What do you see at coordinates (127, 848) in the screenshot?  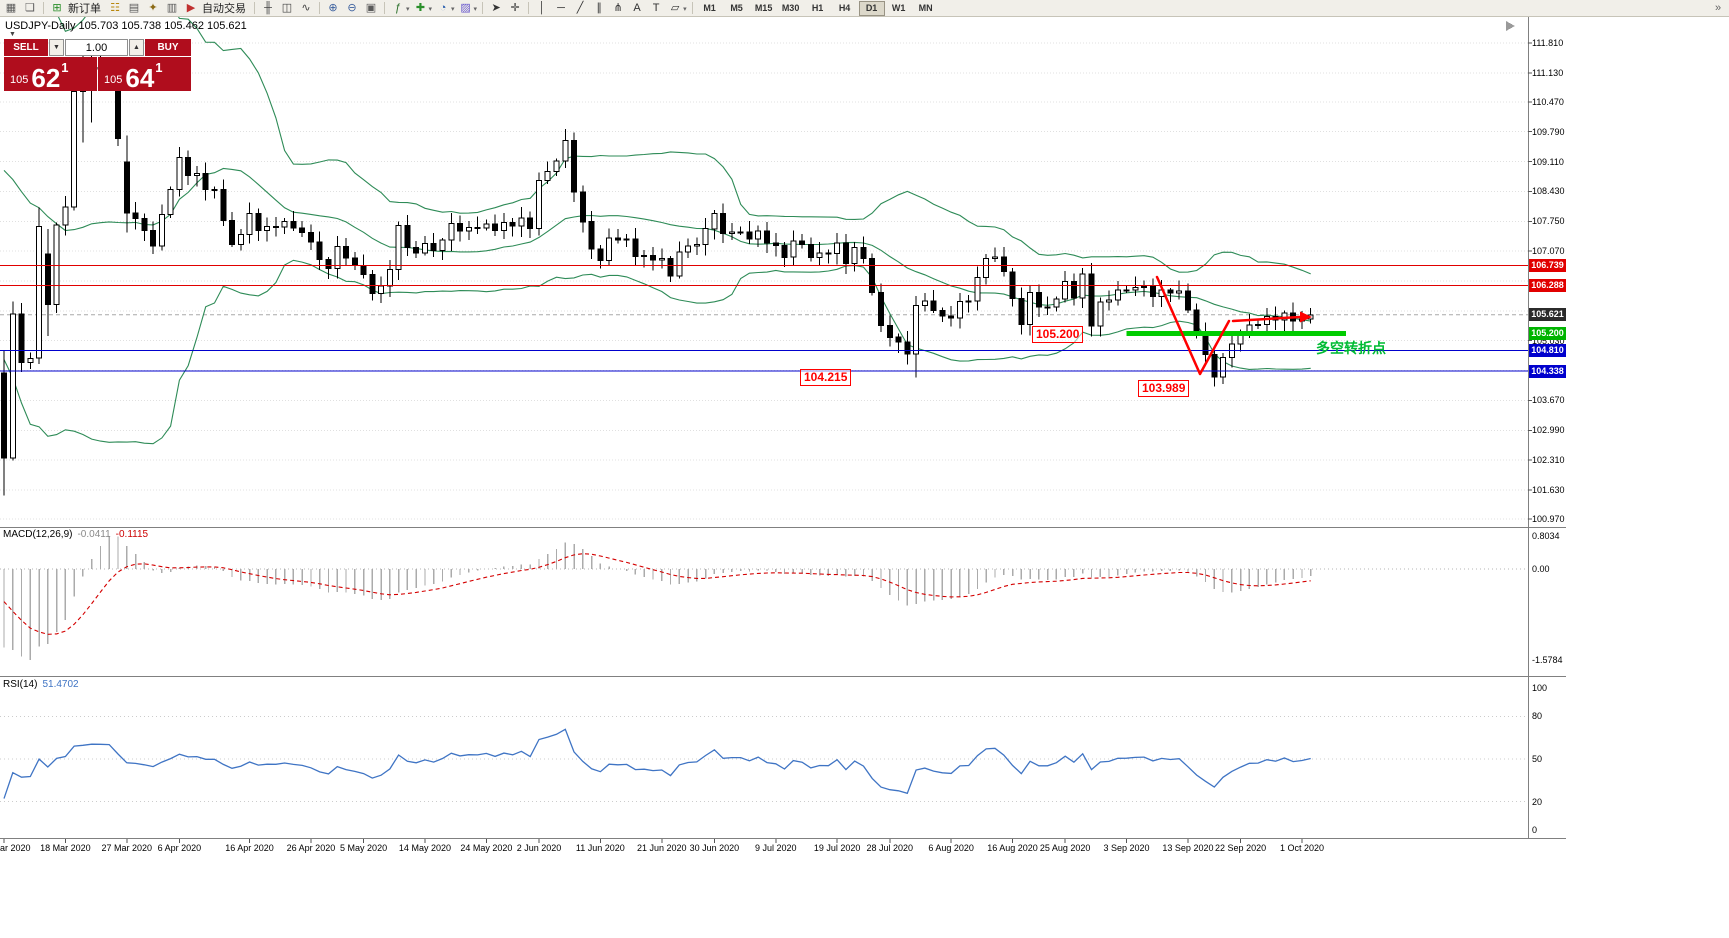 I see `date-axis-label: 27 Mar 2020` at bounding box center [127, 848].